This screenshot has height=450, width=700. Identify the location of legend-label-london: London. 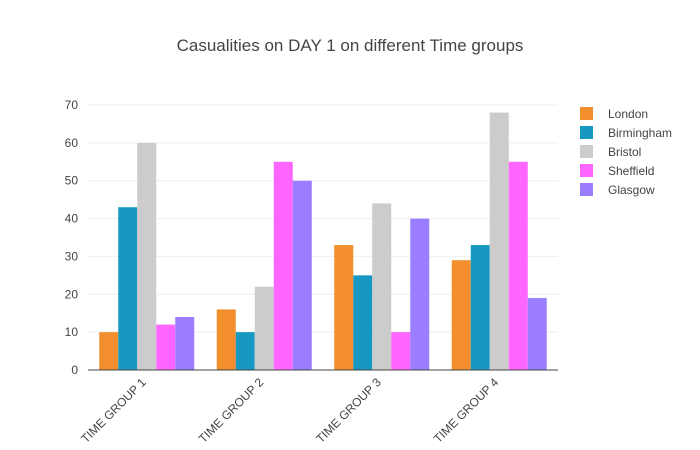
(628, 114).